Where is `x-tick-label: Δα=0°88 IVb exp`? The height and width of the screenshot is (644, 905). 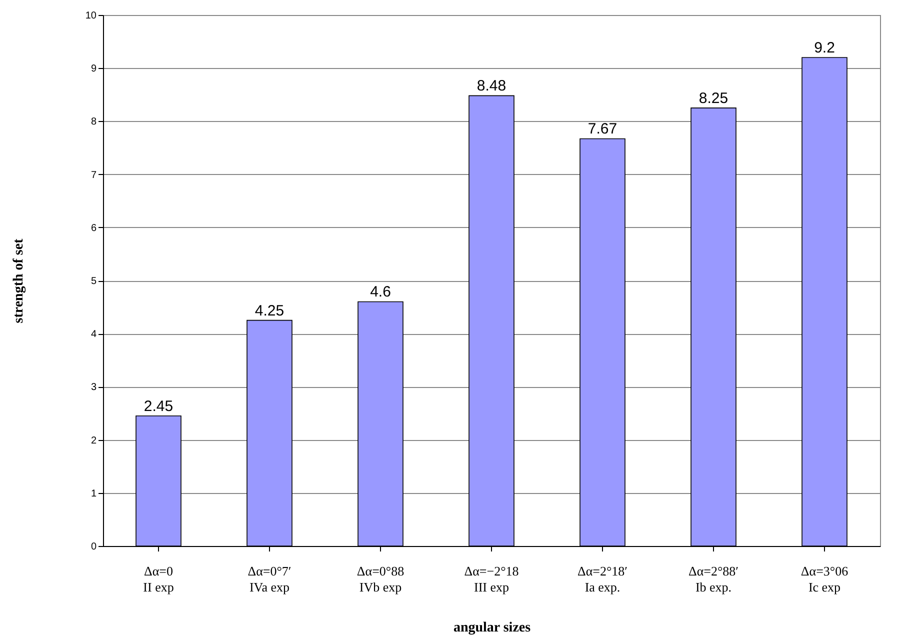 x-tick-label: Δα=0°88 IVb exp is located at coordinates (380, 579).